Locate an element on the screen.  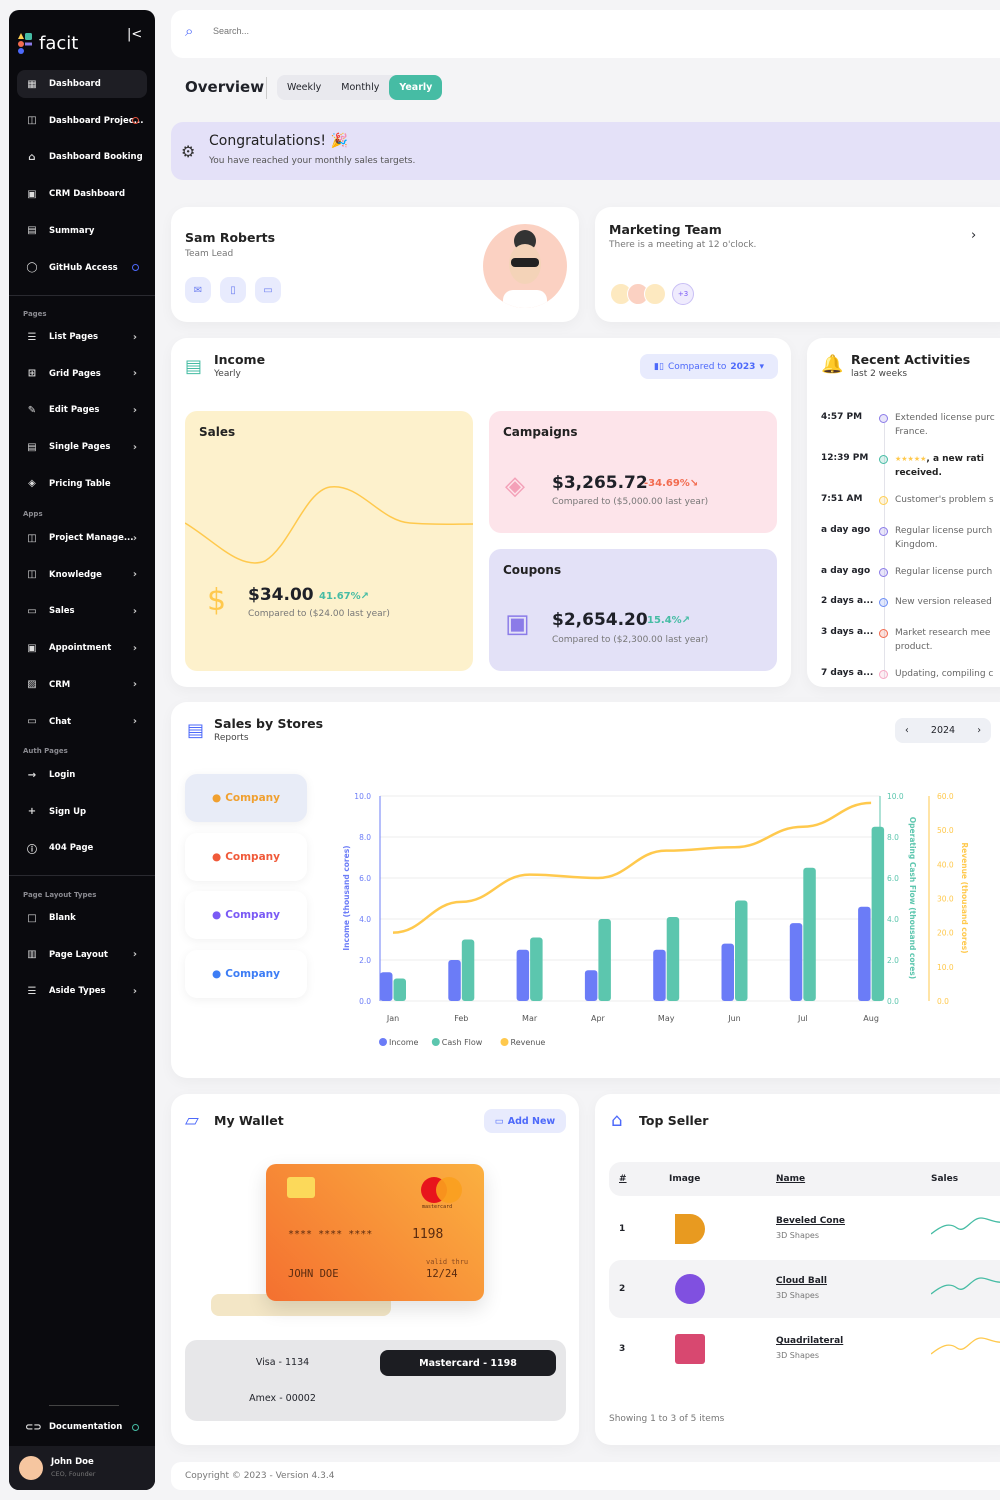
sidebar-item-chat: ▭ Chat › is located at coordinates (82, 722).